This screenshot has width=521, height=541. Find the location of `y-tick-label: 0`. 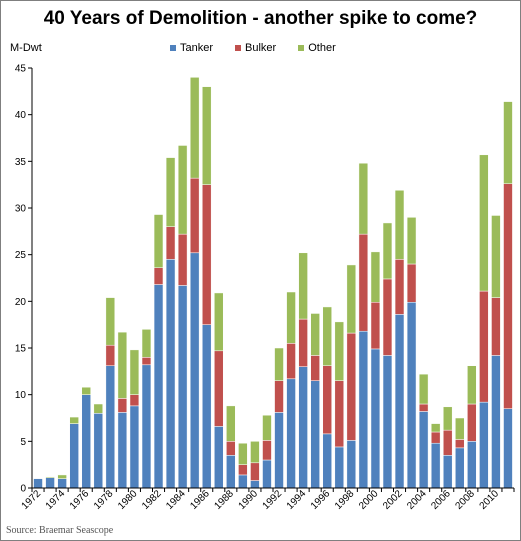

y-tick-label: 0 is located at coordinates (23, 489).